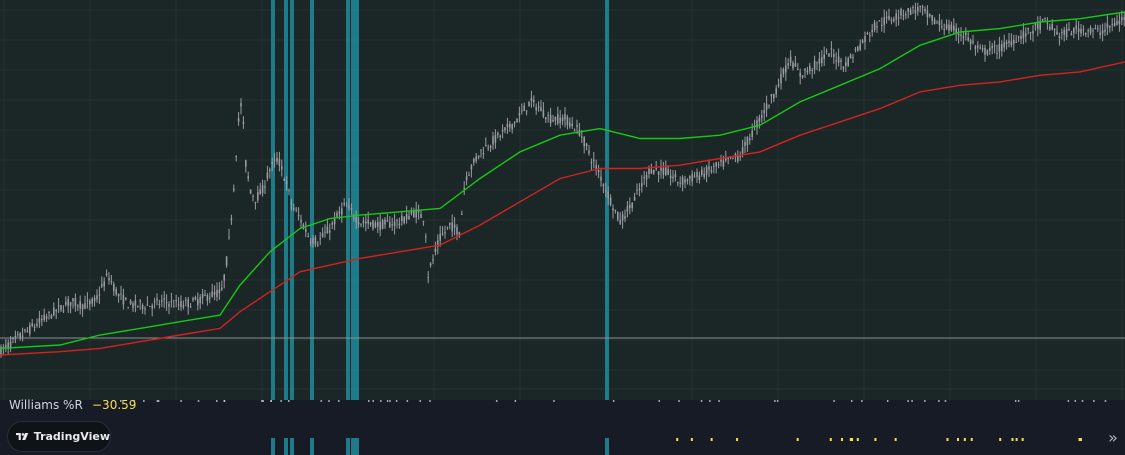 The width and height of the screenshot is (1125, 455). Describe the element at coordinates (59, 436) in the screenshot. I see `tradingview-logo: TradingView` at that location.